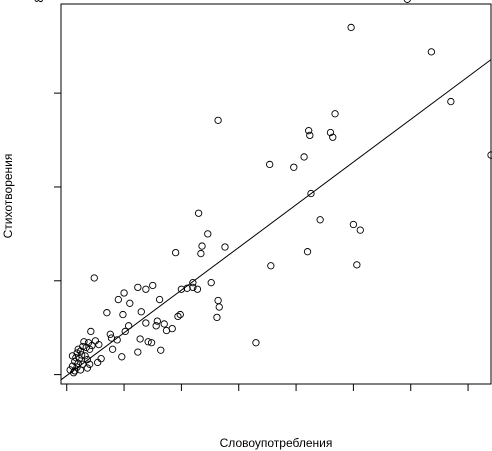  Describe the element at coordinates (46, 188) in the screenshot. I see `y-axis: 8` at that location.